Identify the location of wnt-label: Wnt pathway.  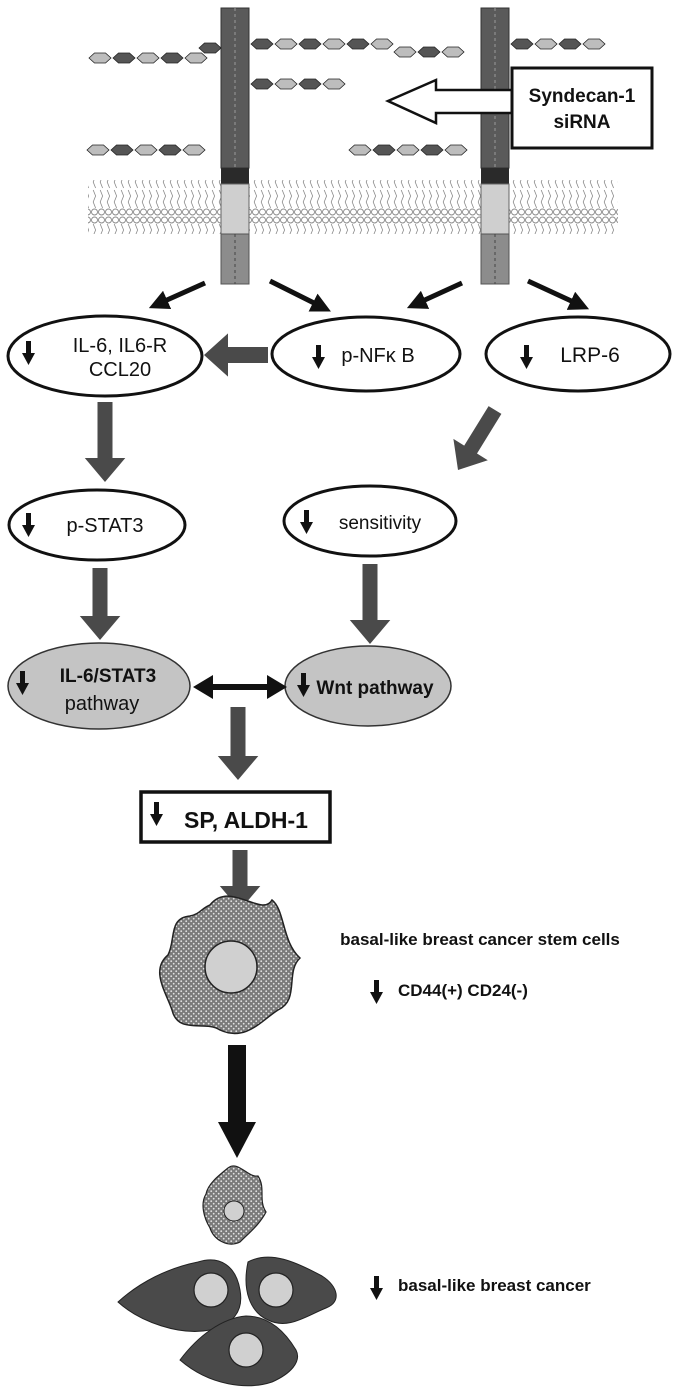
(375, 688).